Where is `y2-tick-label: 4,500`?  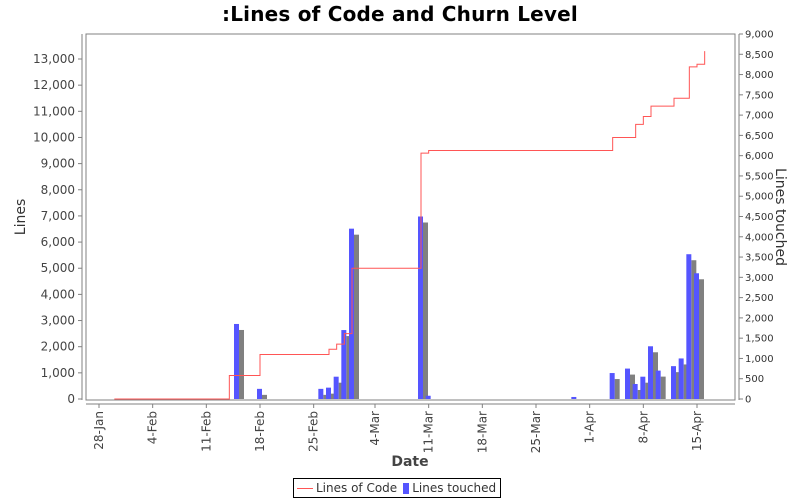 y2-tick-label: 4,500 is located at coordinates (759, 217).